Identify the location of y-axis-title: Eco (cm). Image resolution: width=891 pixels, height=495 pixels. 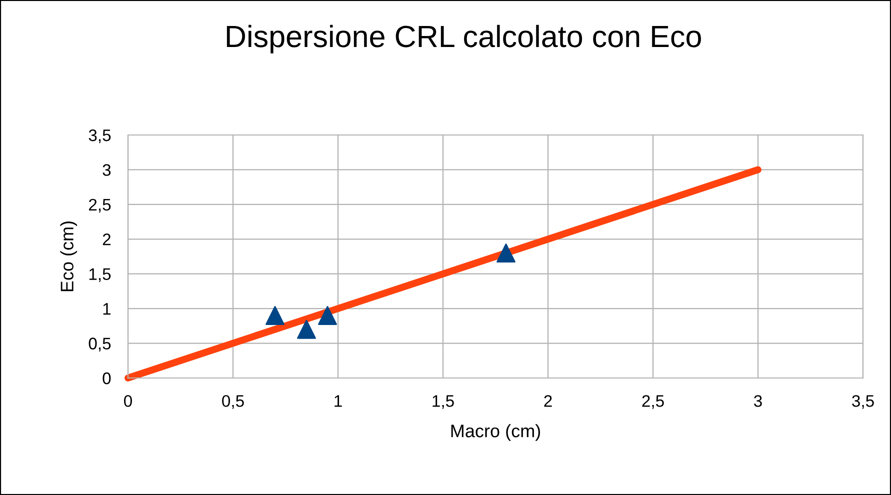
(69, 257).